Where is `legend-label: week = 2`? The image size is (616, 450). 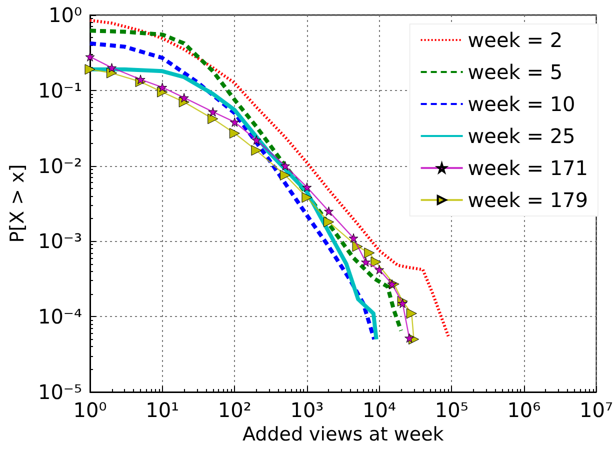
legend-label: week = 2 is located at coordinates (515, 40).